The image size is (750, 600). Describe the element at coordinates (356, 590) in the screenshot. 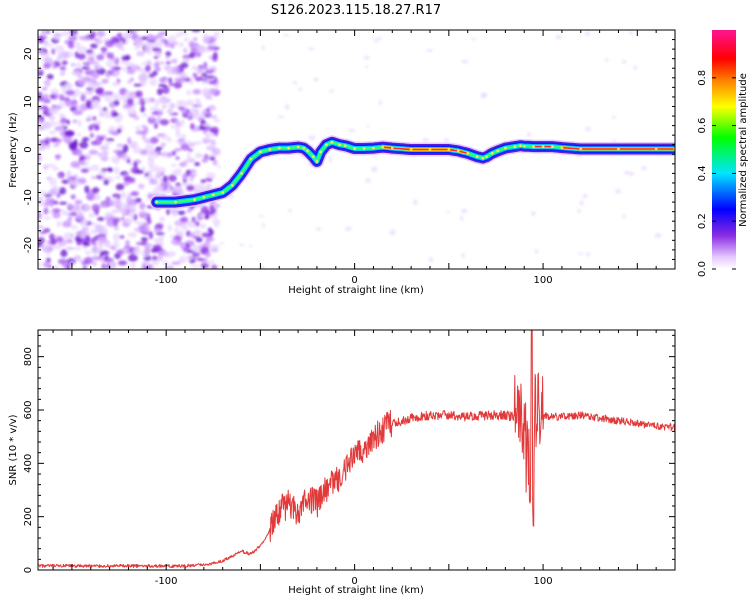

I see `snr-x-axis-label: Height of straight line (km)` at that location.